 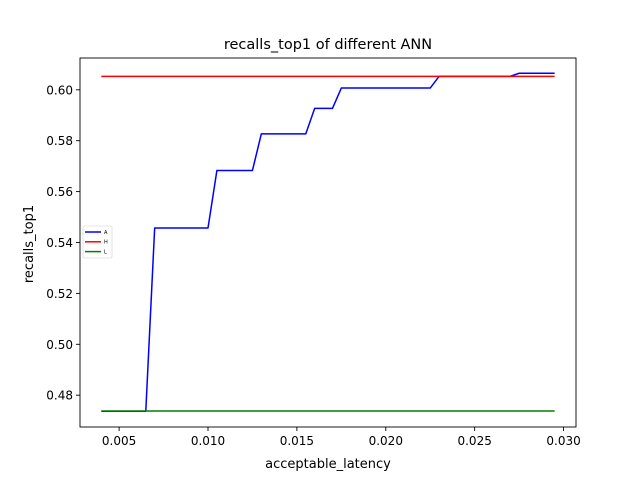 I want to click on y-tick-label: 0.60, so click(x=59, y=90).